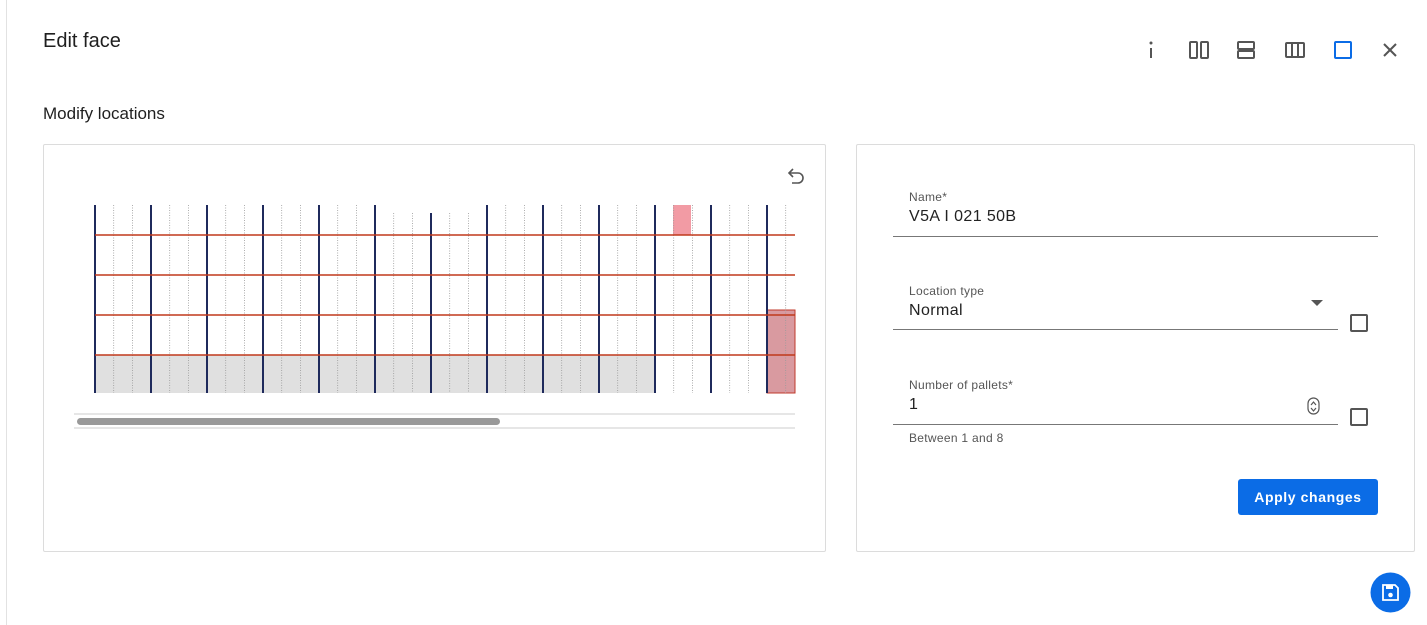  Describe the element at coordinates (1295, 50) in the screenshot. I see `three-columns-icon` at that location.